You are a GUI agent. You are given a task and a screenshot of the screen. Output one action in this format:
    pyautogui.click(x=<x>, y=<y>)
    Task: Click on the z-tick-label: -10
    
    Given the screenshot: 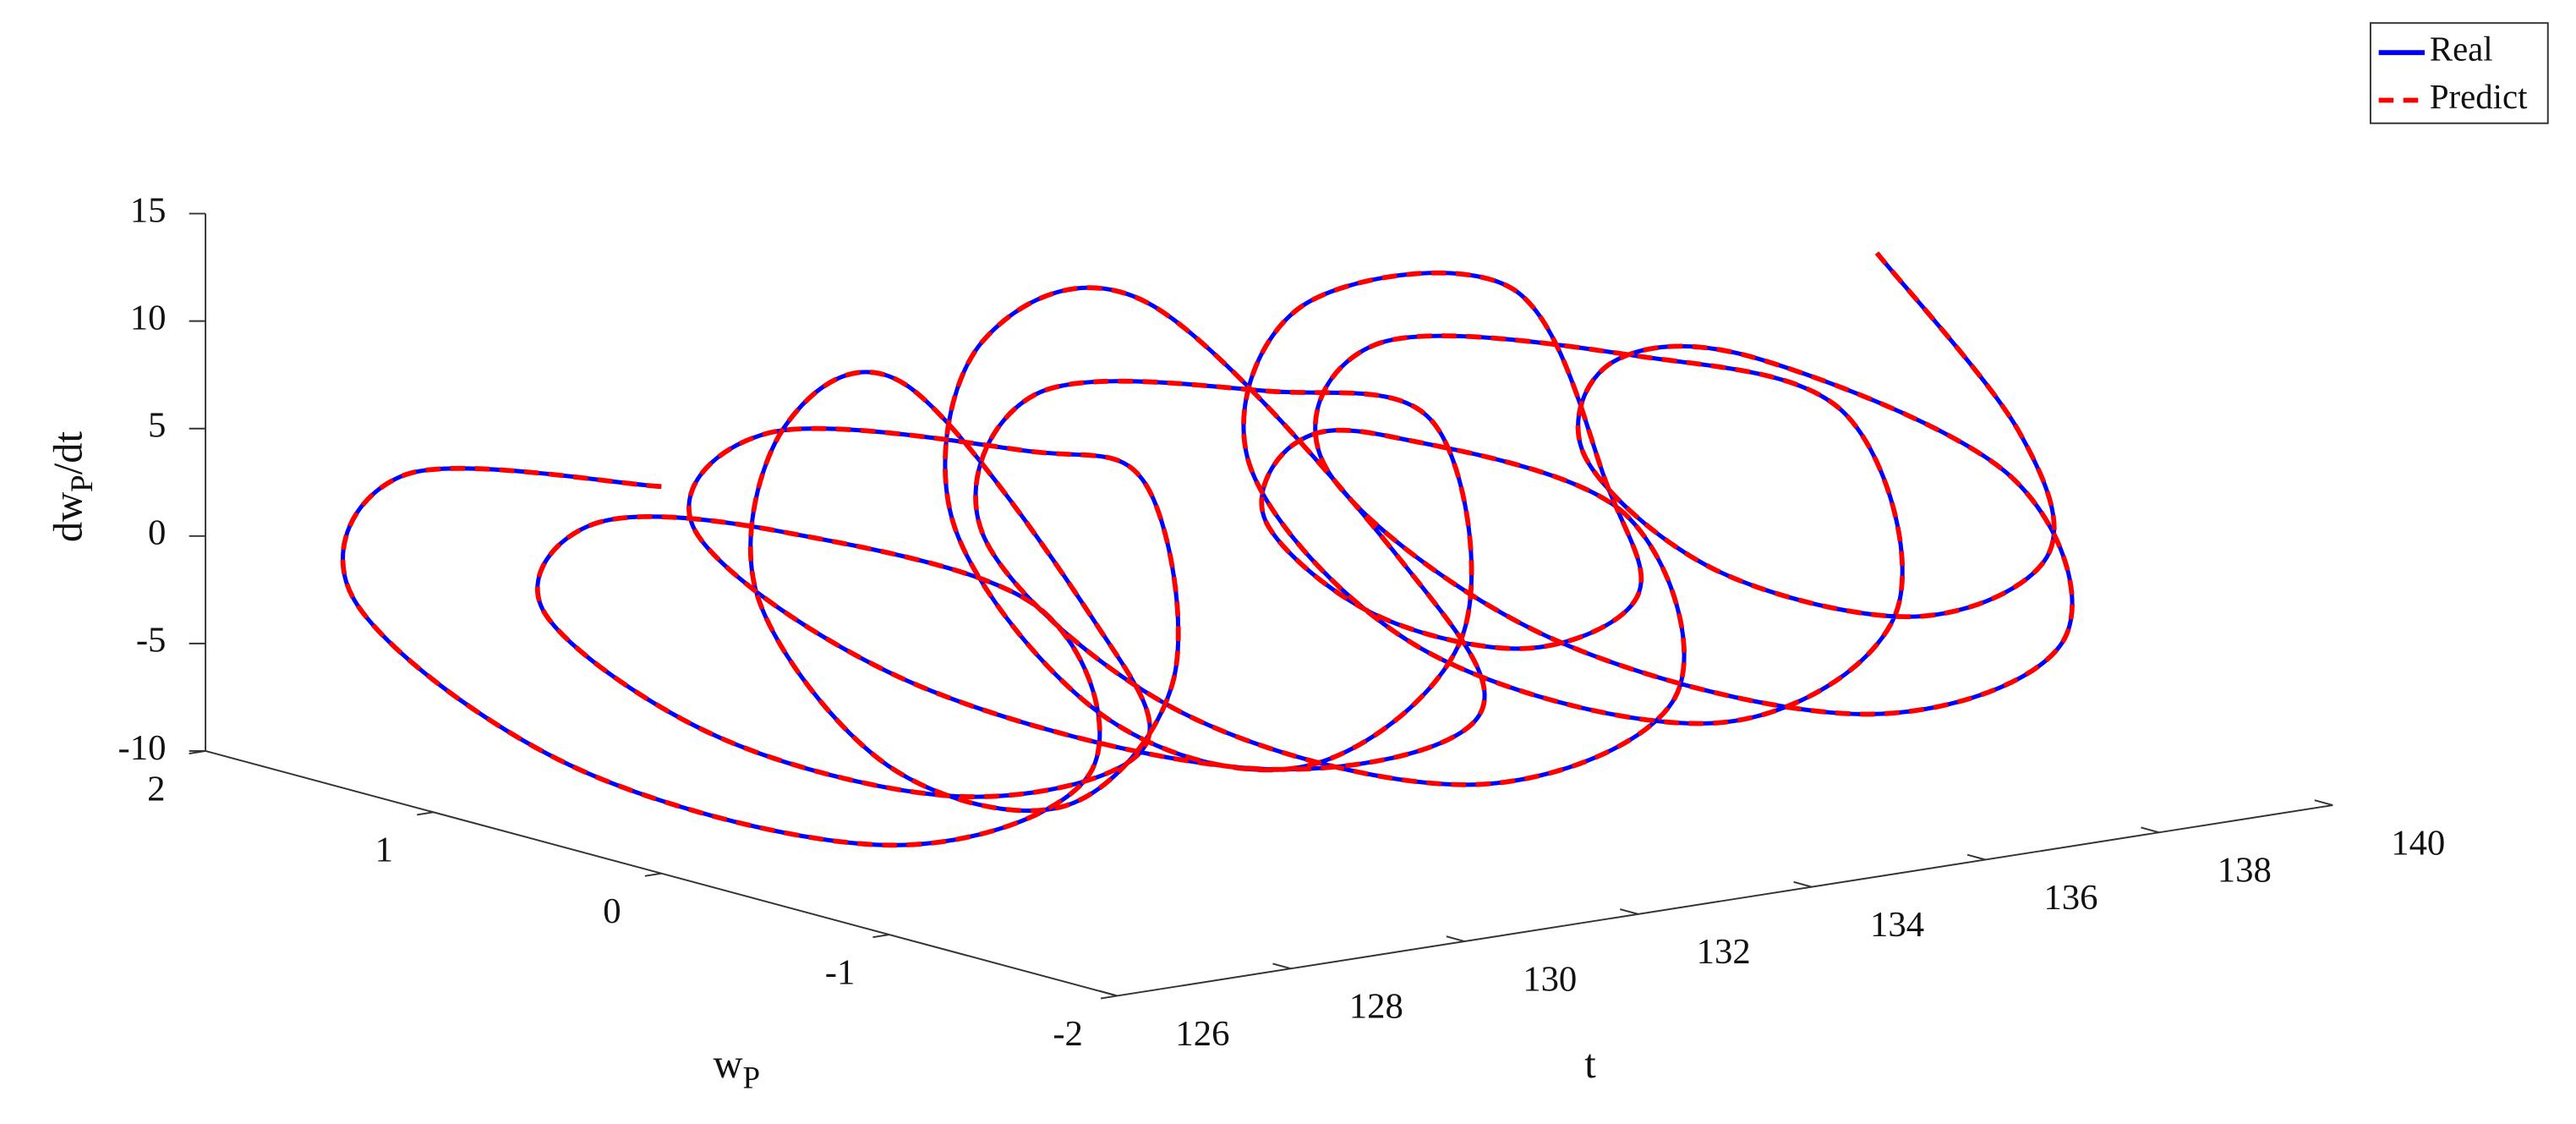 What is the action you would take?
    pyautogui.click(x=142, y=748)
    